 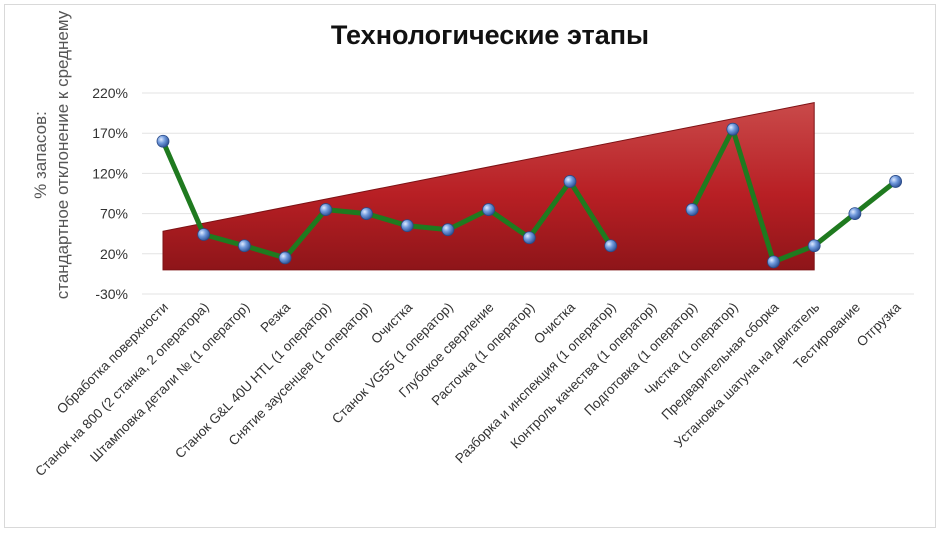 What do you see at coordinates (879, 324) in the screenshot?
I see `x-tick-label: Отгрузка` at bounding box center [879, 324].